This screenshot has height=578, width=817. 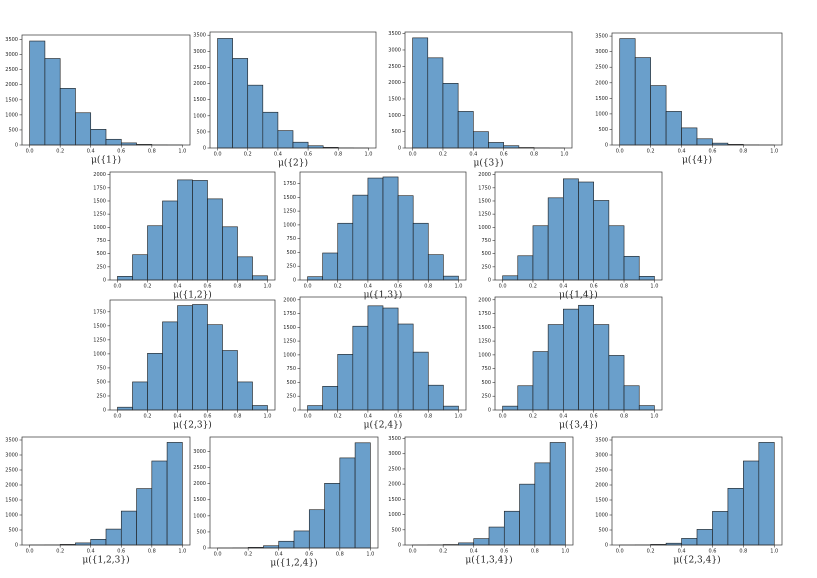 What do you see at coordinates (488, 163) in the screenshot?
I see `x-axis-label: μ({3})` at bounding box center [488, 163].